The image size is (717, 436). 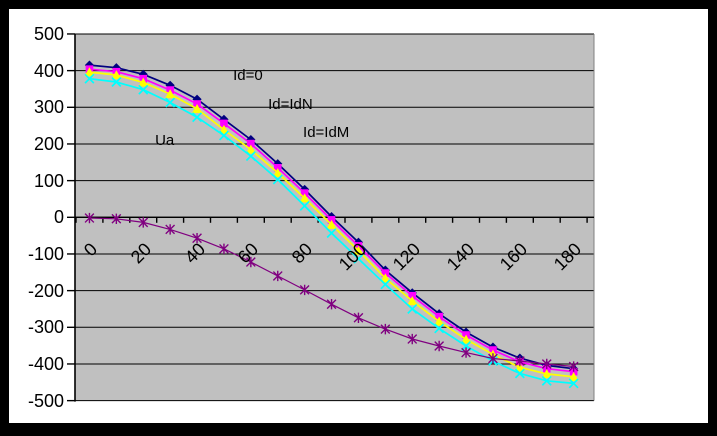 What do you see at coordinates (165, 140) in the screenshot?
I see `annotation-ua: Ua` at bounding box center [165, 140].